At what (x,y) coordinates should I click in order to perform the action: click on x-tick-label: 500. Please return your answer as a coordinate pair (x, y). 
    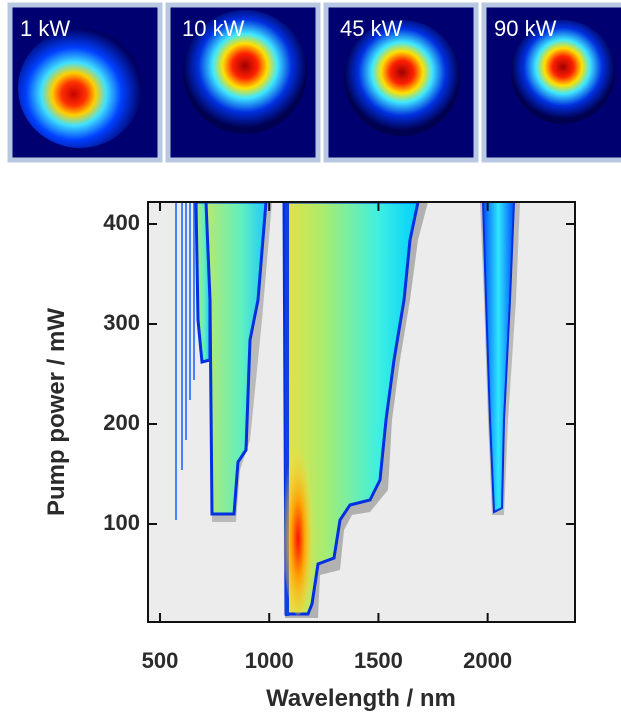
    Looking at the image, I should click on (160, 660).